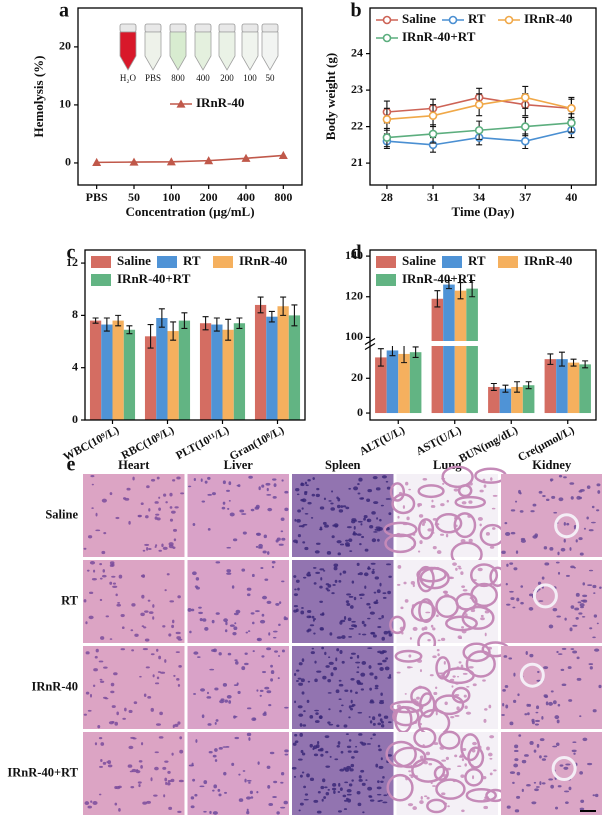 Image resolution: width=602 pixels, height=819 pixels. What do you see at coordinates (65, 46) in the screenshot?
I see `y-tick-label: 20` at bounding box center [65, 46].